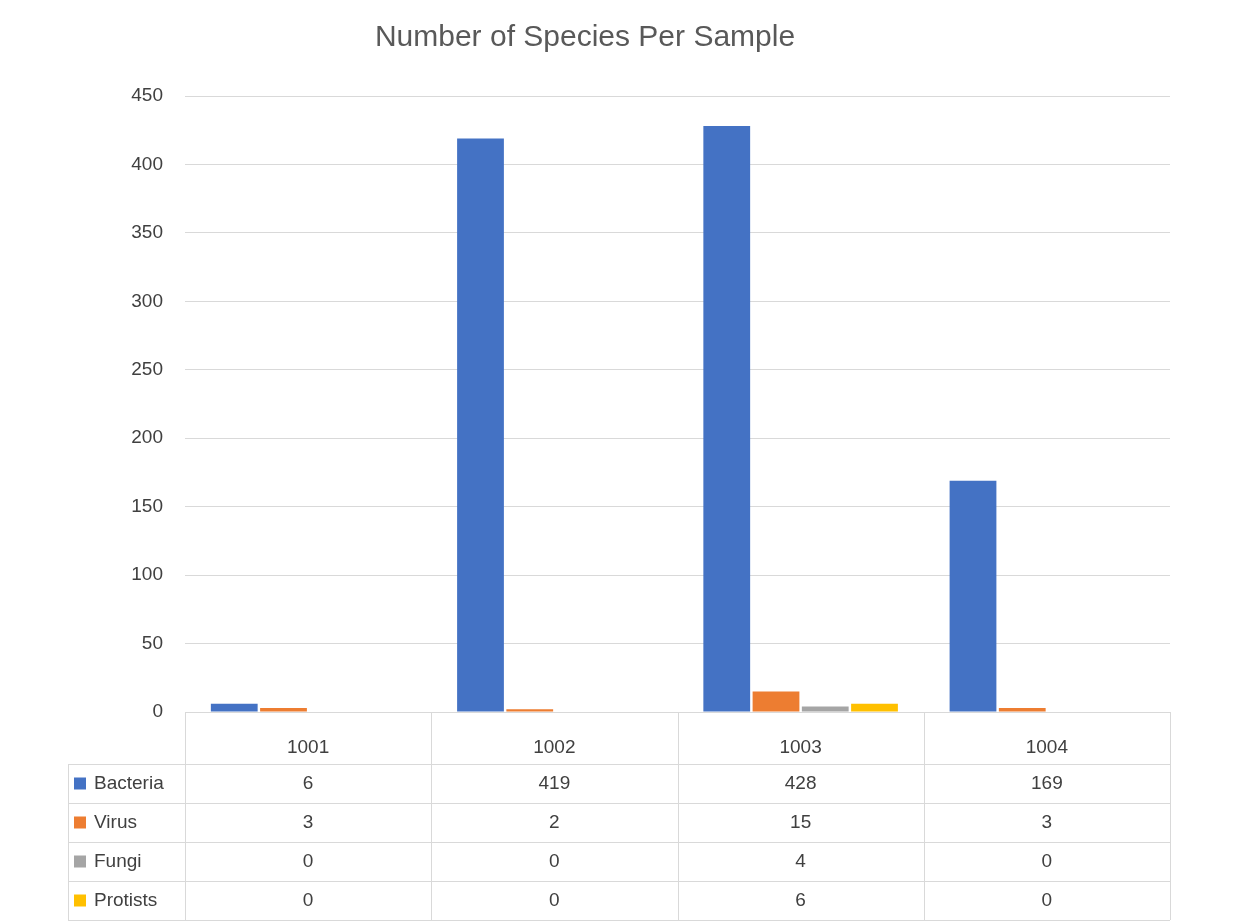 This screenshot has width=1259, height=924. I want to click on y-tick-label: 100, so click(147, 574).